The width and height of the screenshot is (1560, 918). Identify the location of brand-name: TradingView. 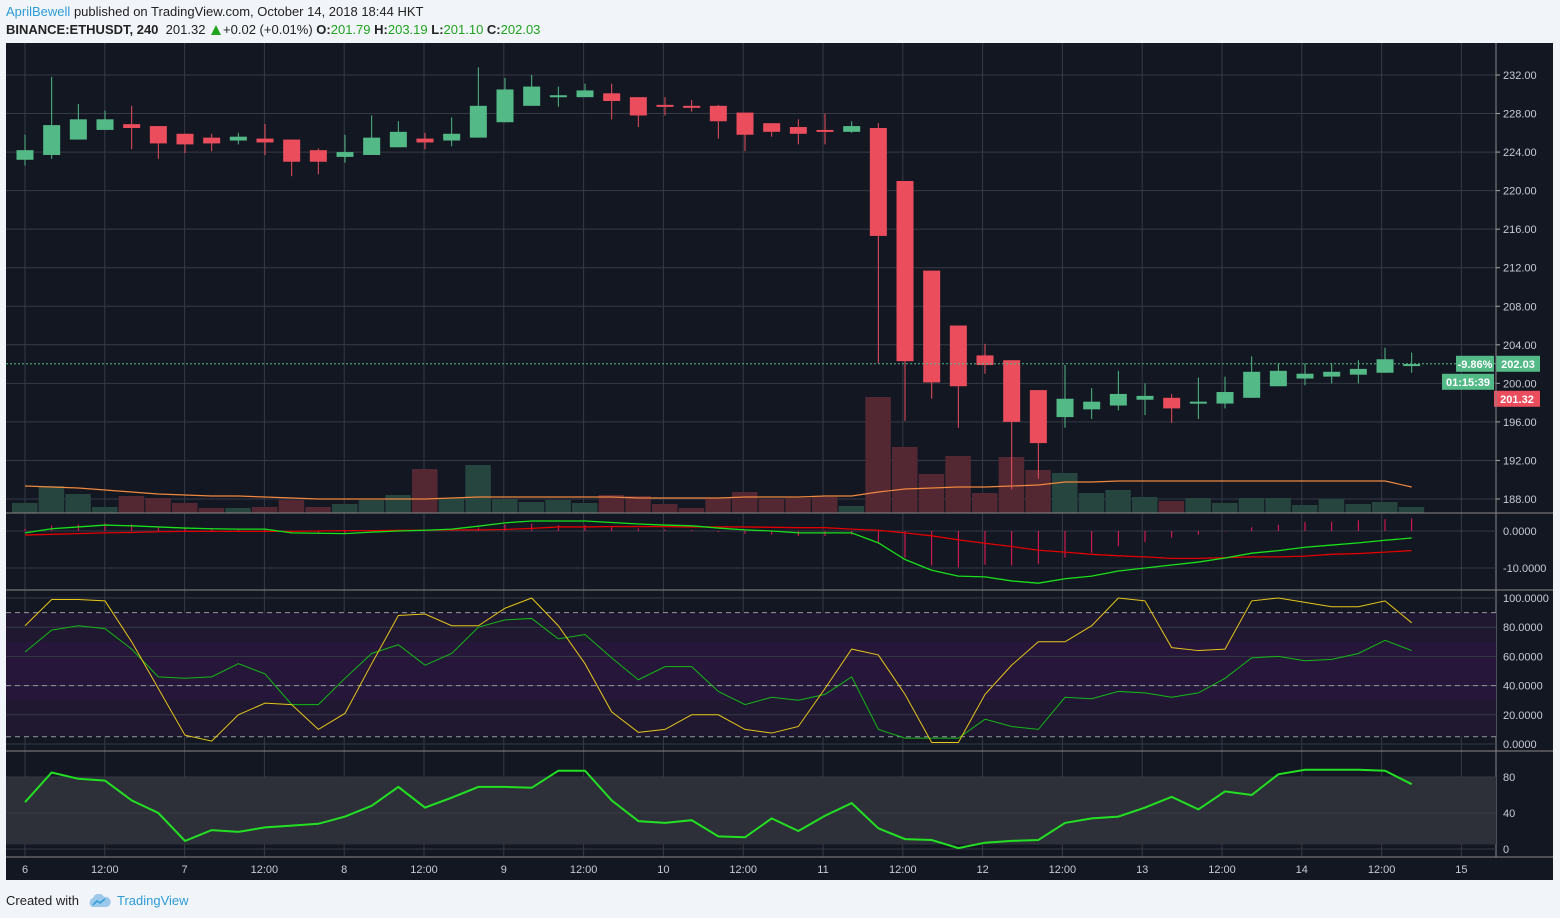
(152, 900).